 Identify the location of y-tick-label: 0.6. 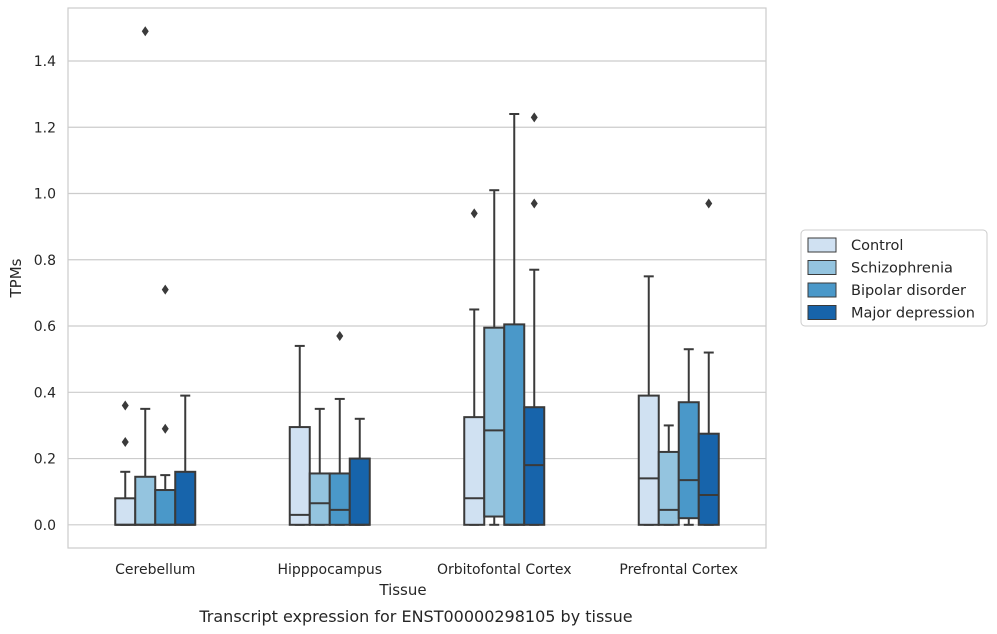
(45, 327).